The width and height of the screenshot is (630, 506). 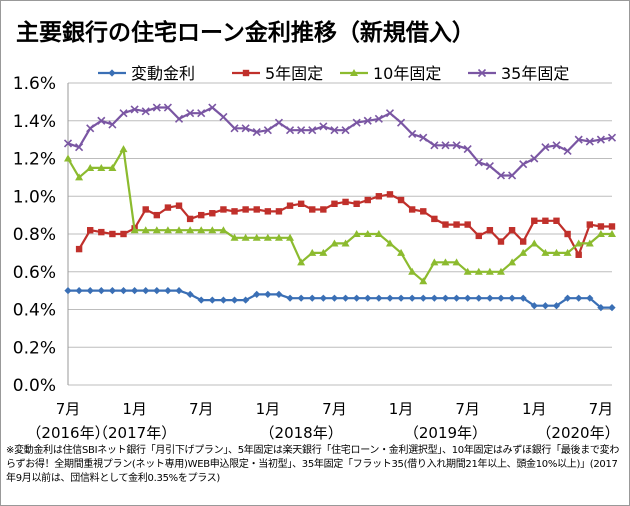 What do you see at coordinates (294, 73) in the screenshot?
I see `legend-label: 5年固定` at bounding box center [294, 73].